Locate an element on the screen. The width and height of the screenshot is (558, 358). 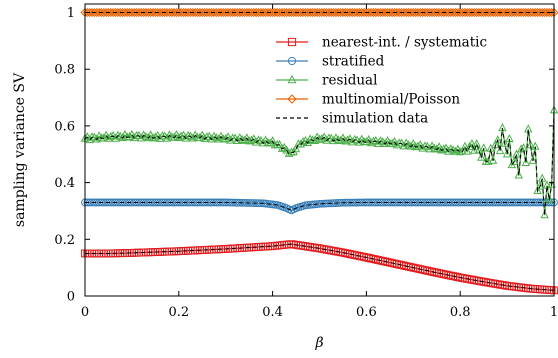
y-tick-label: 0.4 is located at coordinates (64, 183).